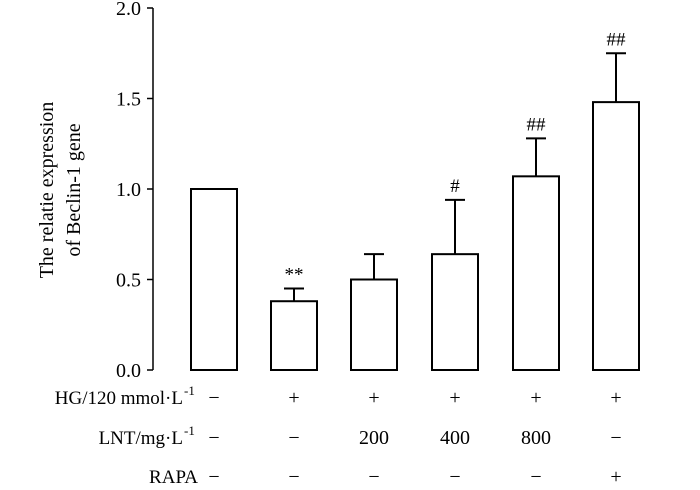 The width and height of the screenshot is (700, 490). I want to click on y-axis-label: The relatie expression of Beclin-1 gene, so click(60, 190).